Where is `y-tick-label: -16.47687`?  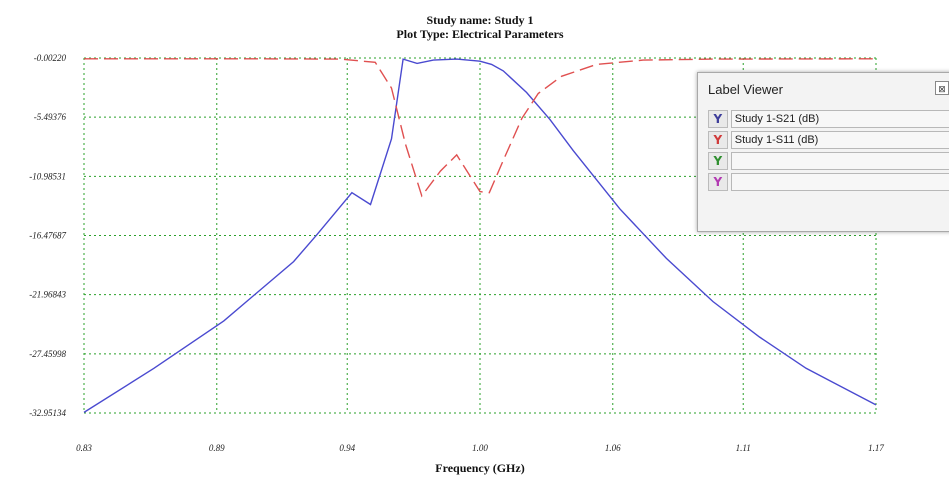
y-tick-label: -16.47687 is located at coordinates (47, 236).